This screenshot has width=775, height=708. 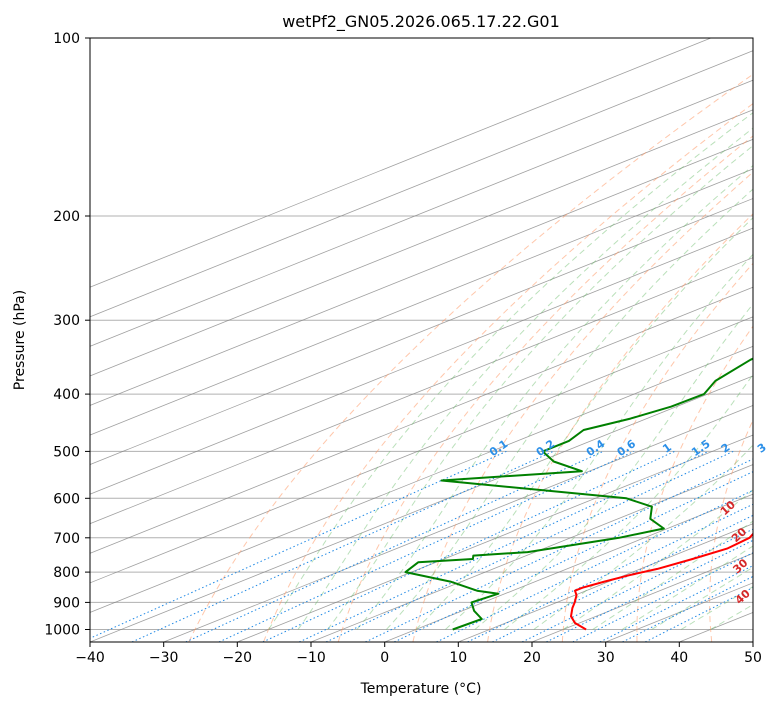 I want to click on y-tick-label: 100, so click(x=66, y=39).